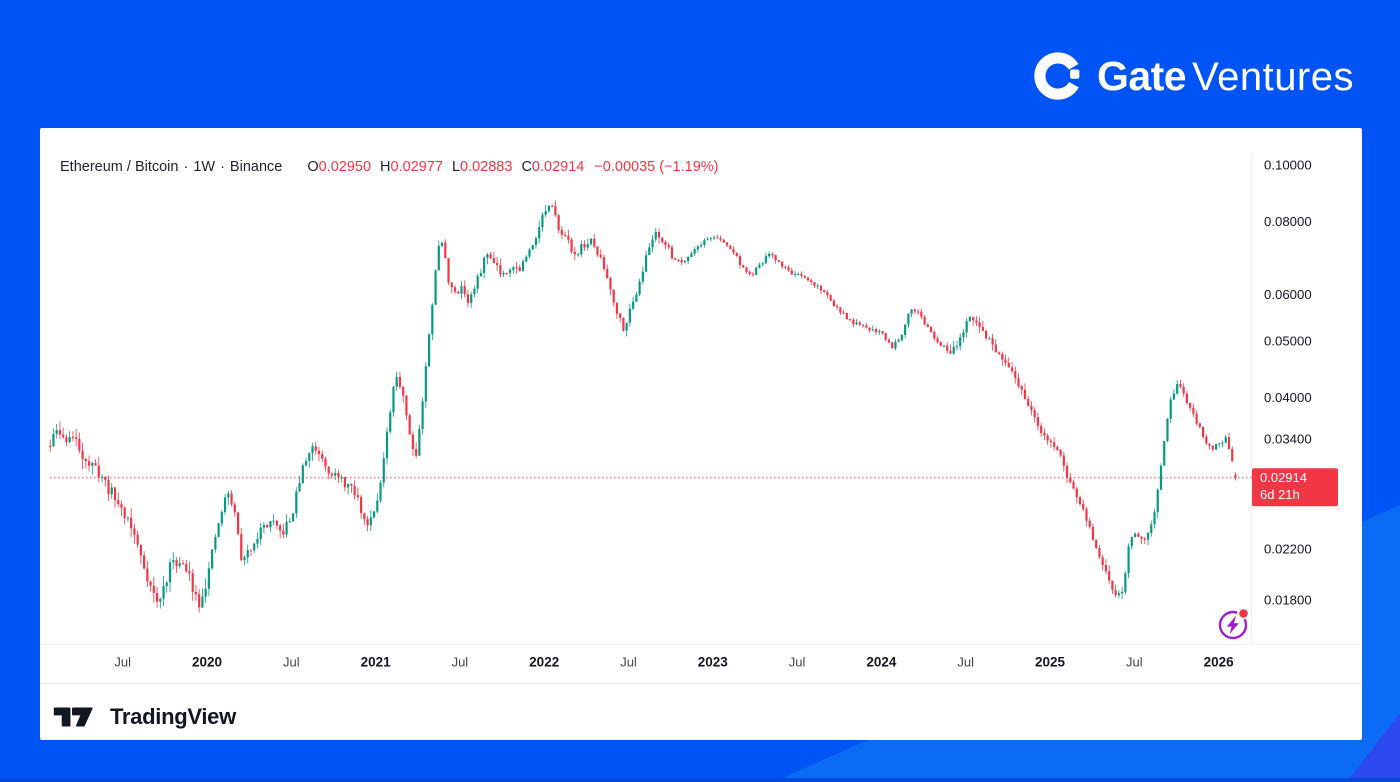 This screenshot has width=1400, height=782. I want to click on price-tick-label: 0.01800, so click(1288, 600).